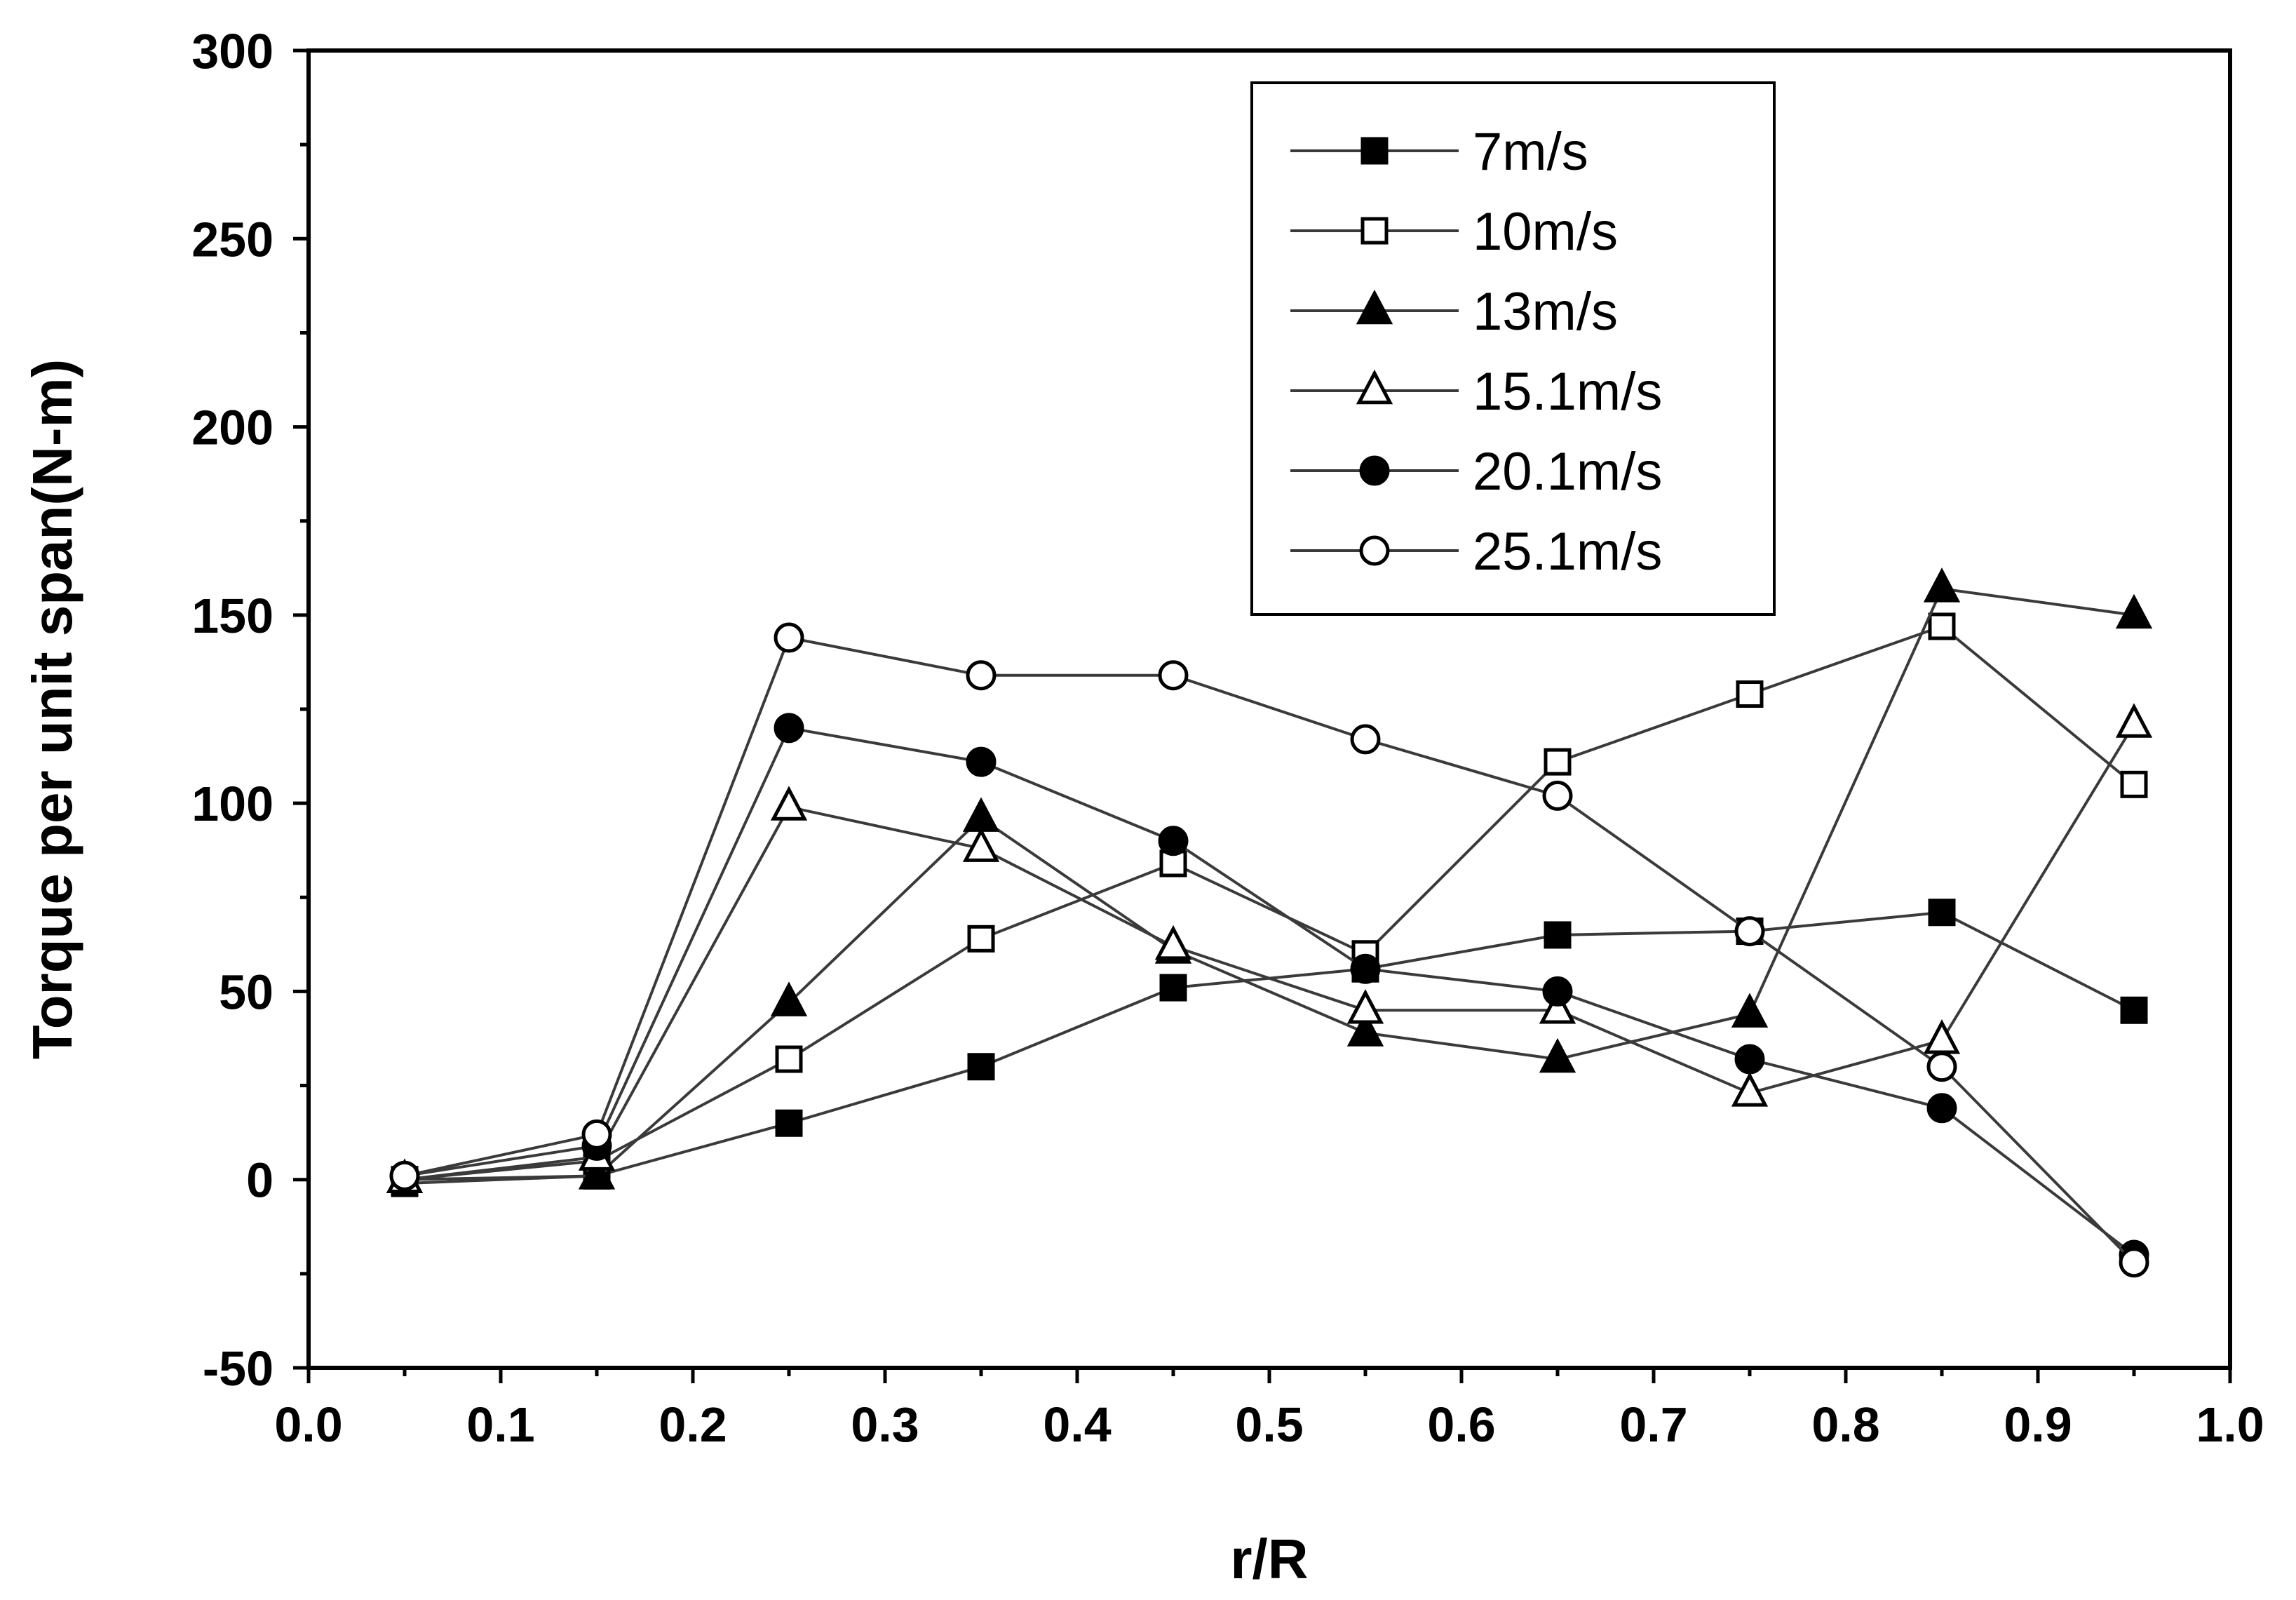 Image resolution: width=2296 pixels, height=1600 pixels. I want to click on y-tick-label: 50, so click(247, 991).